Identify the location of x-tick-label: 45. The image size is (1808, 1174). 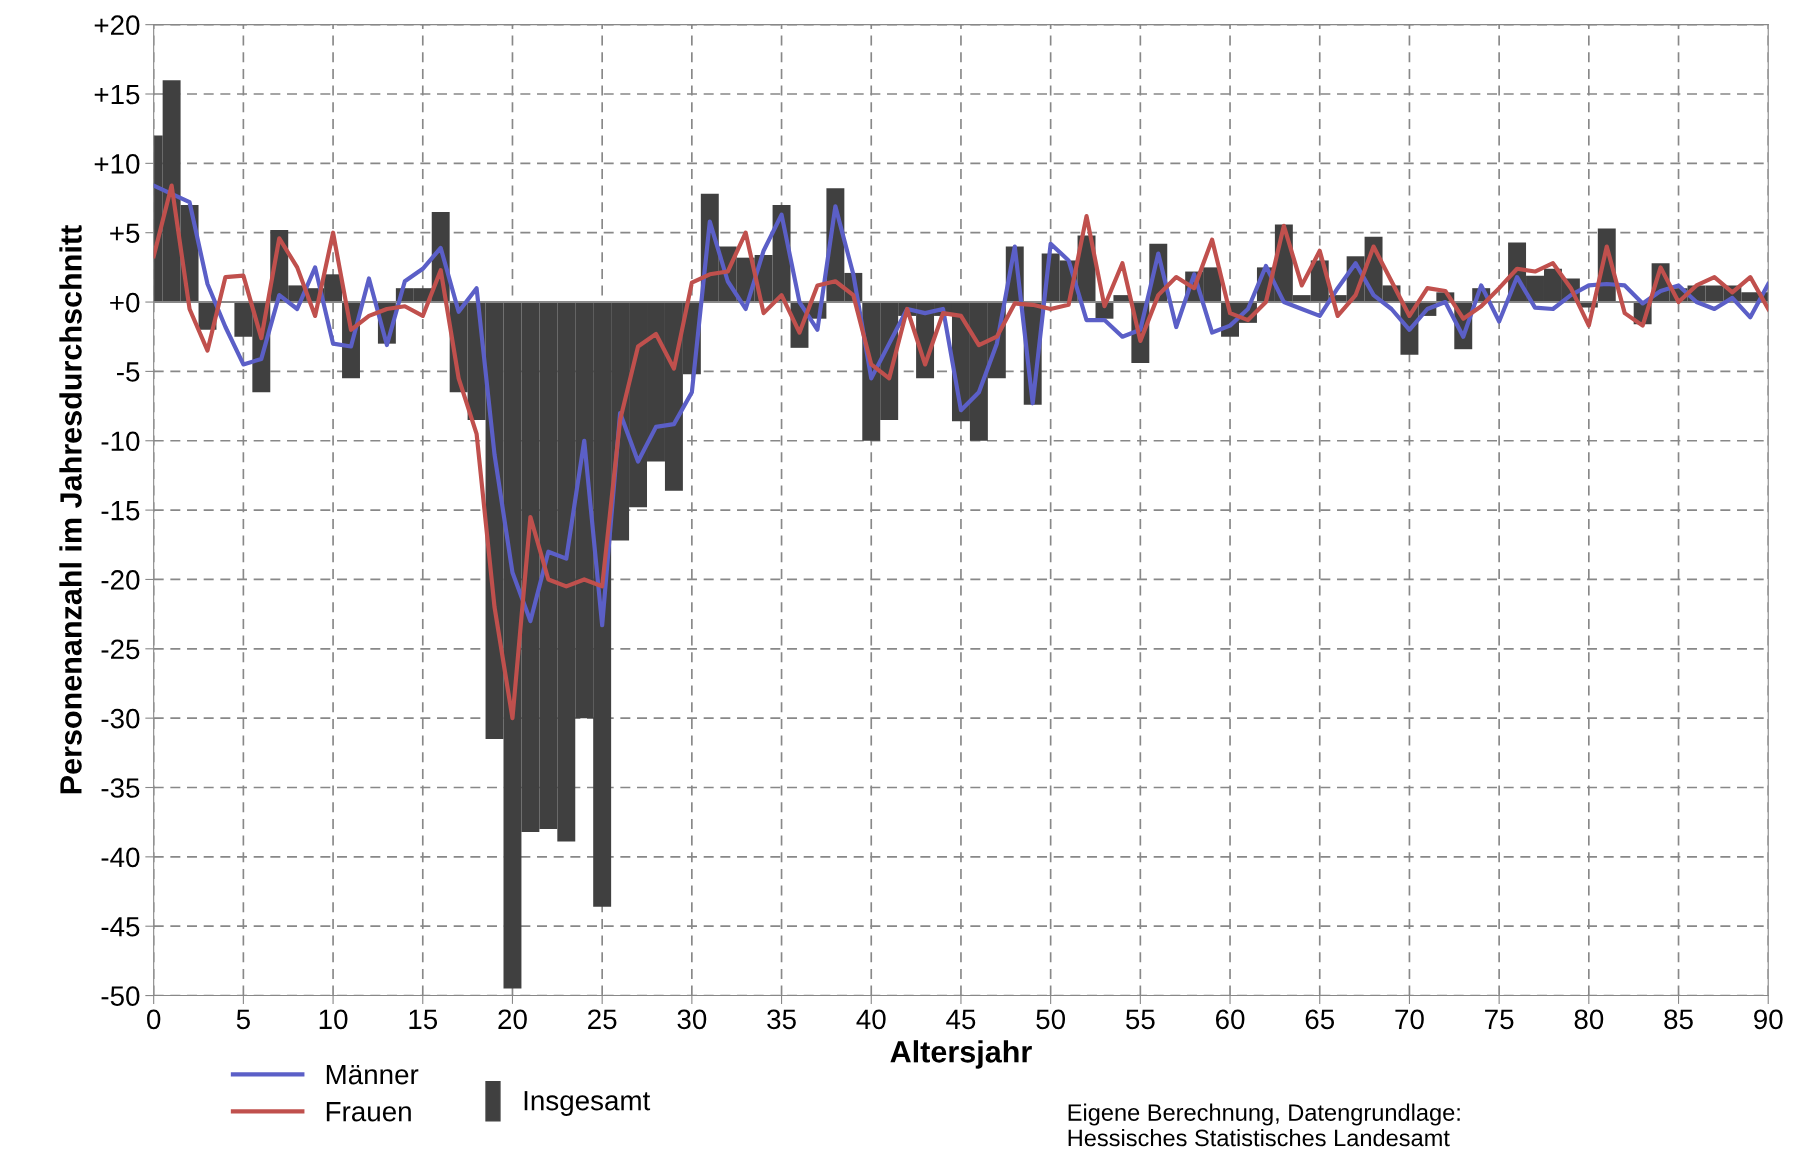
(961, 1019).